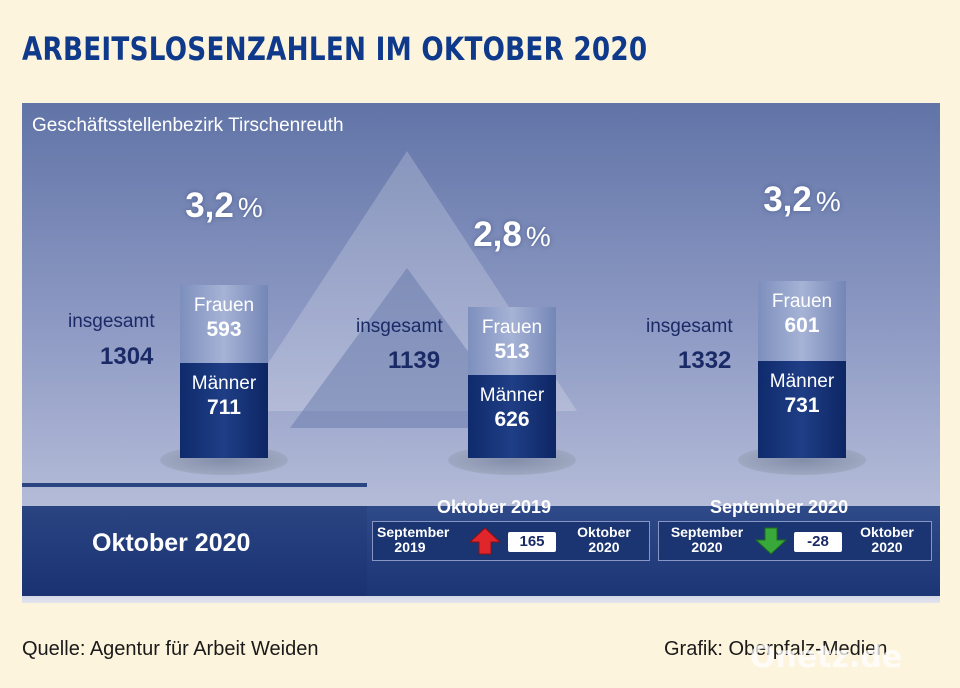  I want to click on current-period-label: Oktober 2020, so click(171, 543).